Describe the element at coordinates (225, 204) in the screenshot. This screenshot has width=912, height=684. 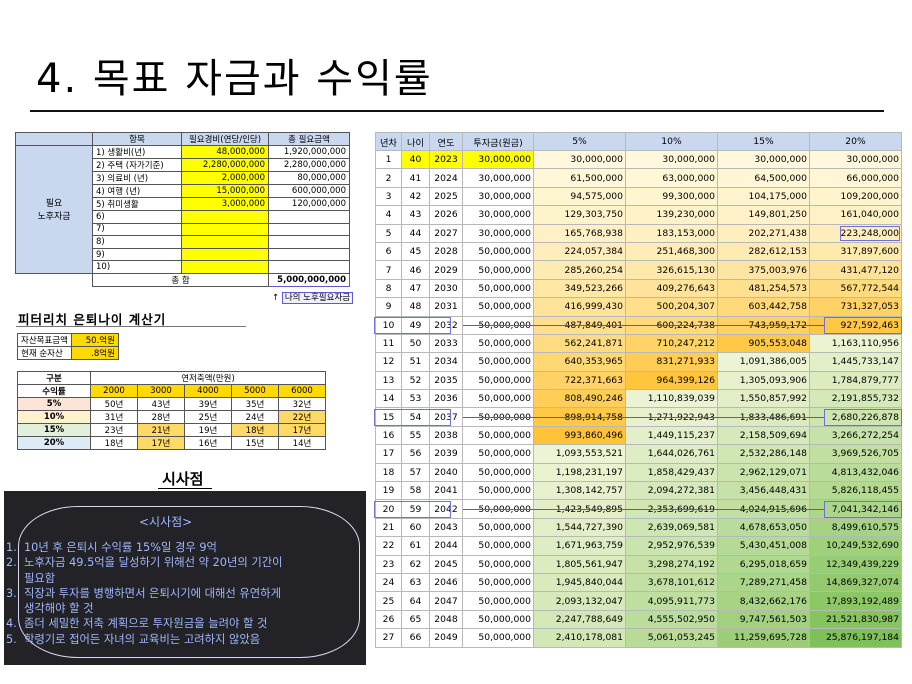
I see `needs-cost: 3,000,000` at that location.